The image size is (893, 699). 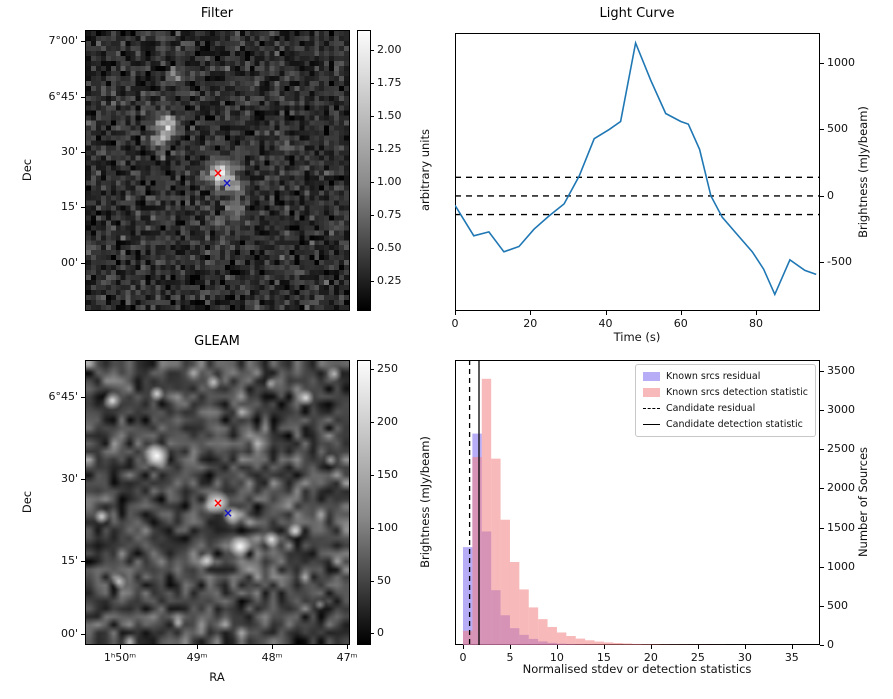 What do you see at coordinates (737, 392) in the screenshot?
I see `legend-label: Known srcs detection statistic` at bounding box center [737, 392].